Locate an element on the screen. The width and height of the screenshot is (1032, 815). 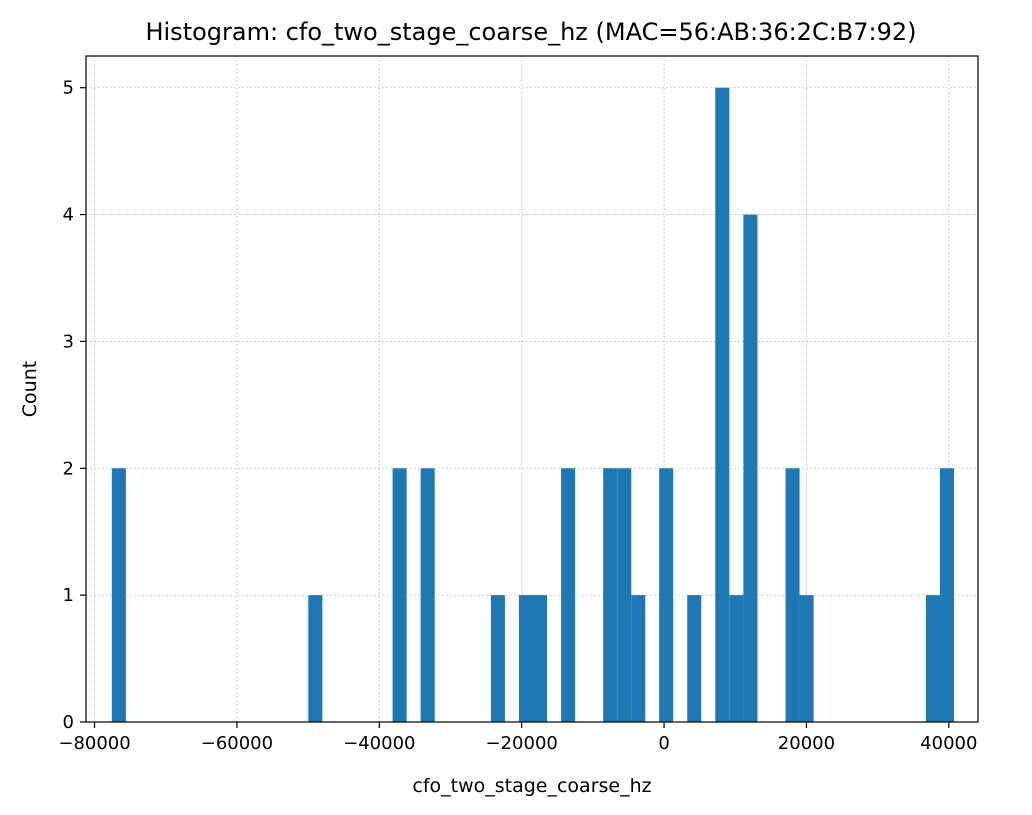
x-tick-label: −40000 is located at coordinates (379, 743).